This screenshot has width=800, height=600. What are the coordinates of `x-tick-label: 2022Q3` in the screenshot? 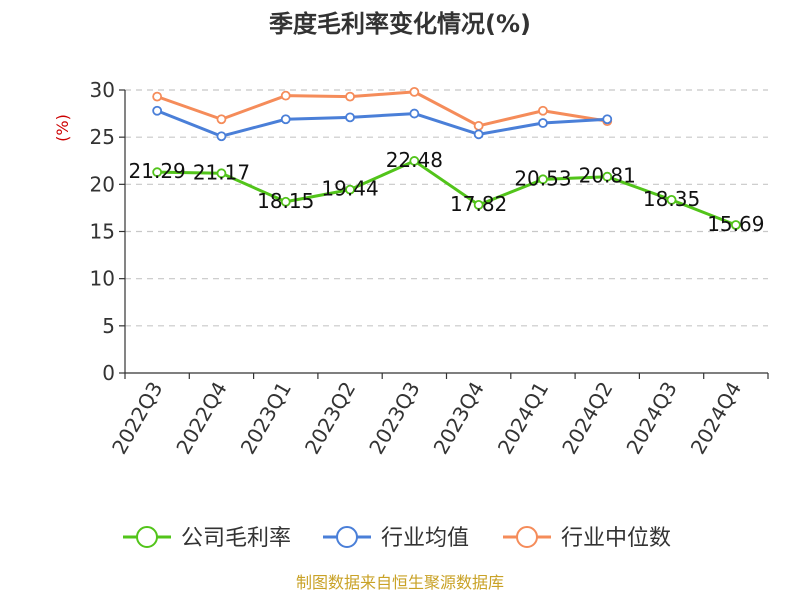 It's located at (137, 418).